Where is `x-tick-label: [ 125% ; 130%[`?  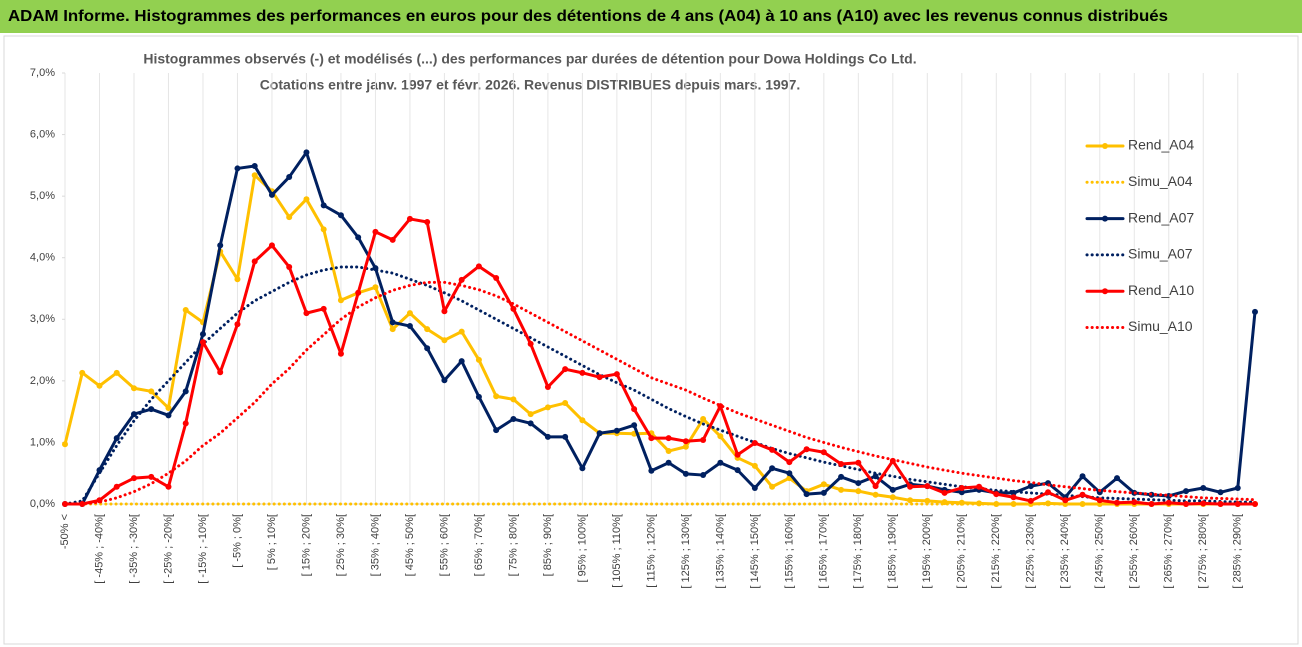 x-tick-label: [ 125% ; 130%[ is located at coordinates (686, 551).